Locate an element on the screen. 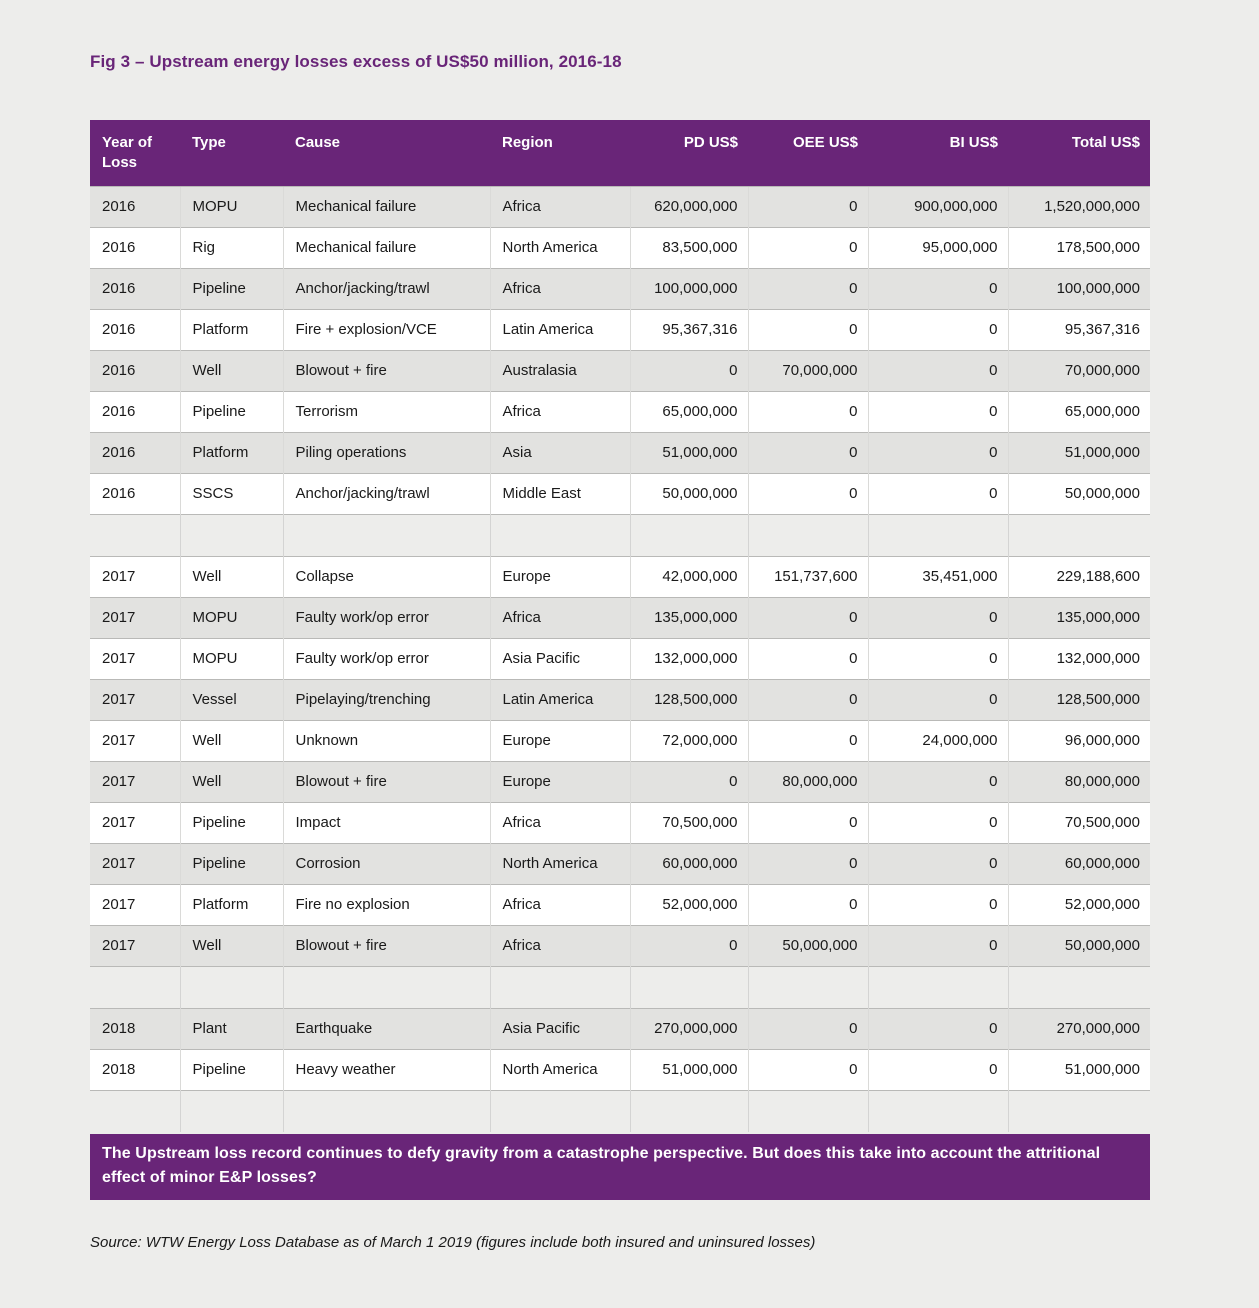 Image resolution: width=1259 pixels, height=1308 pixels. cell-total: 70,500,000 is located at coordinates (1078, 822).